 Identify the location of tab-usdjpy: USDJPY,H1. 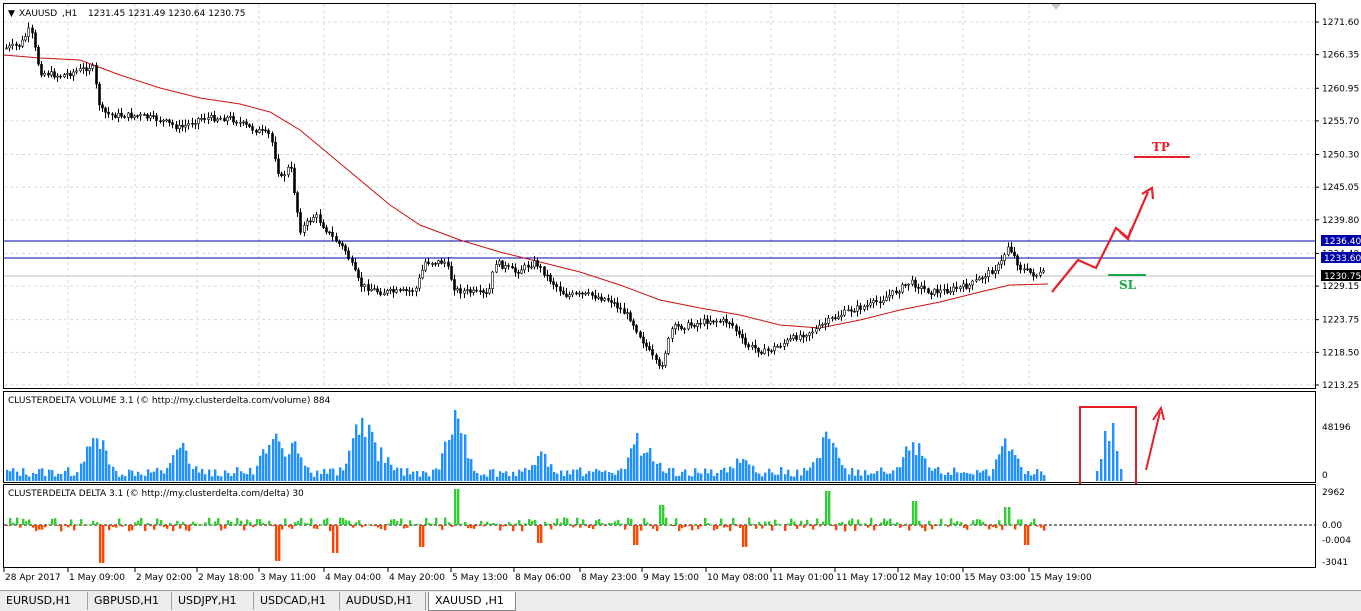
(213, 601).